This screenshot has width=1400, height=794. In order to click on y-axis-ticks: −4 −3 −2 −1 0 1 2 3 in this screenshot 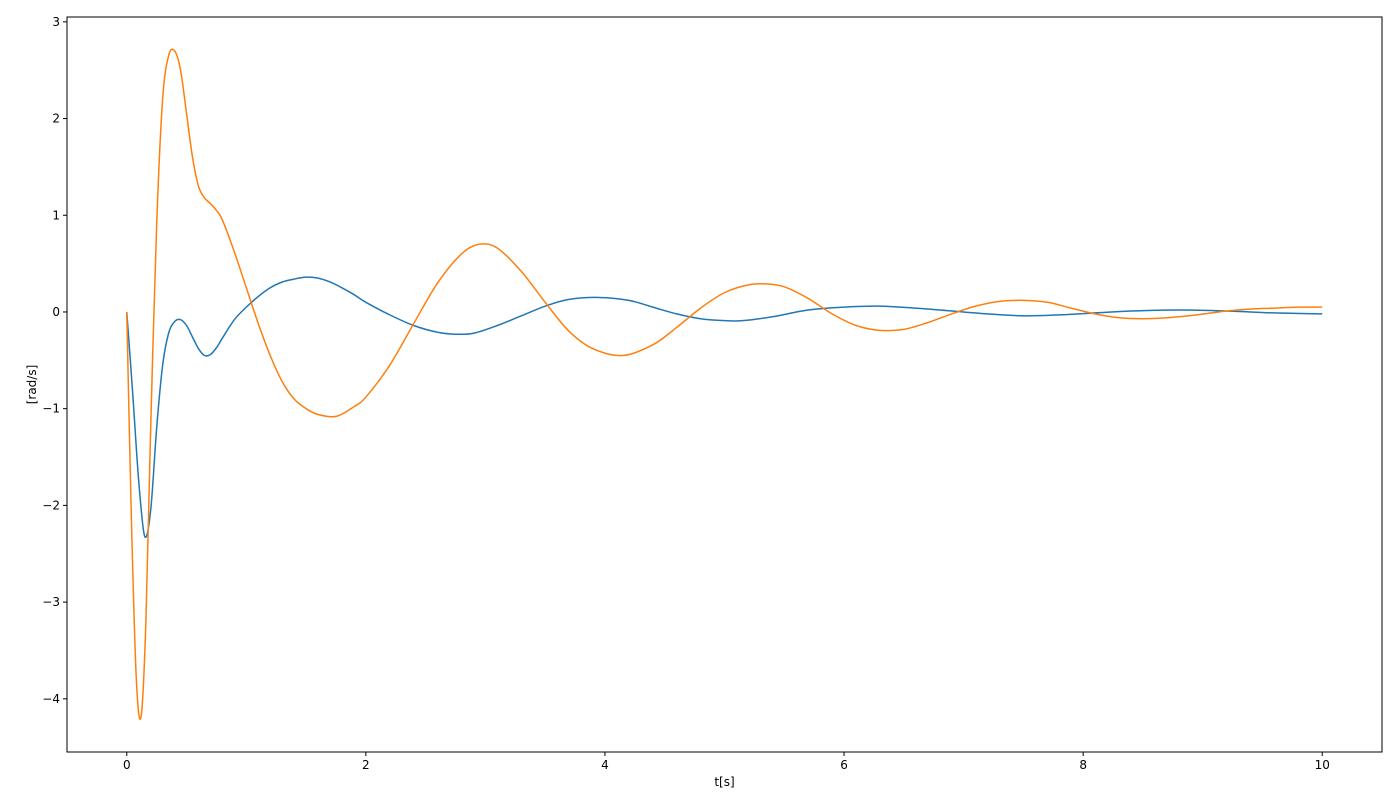, I will do `click(54, 360)`.